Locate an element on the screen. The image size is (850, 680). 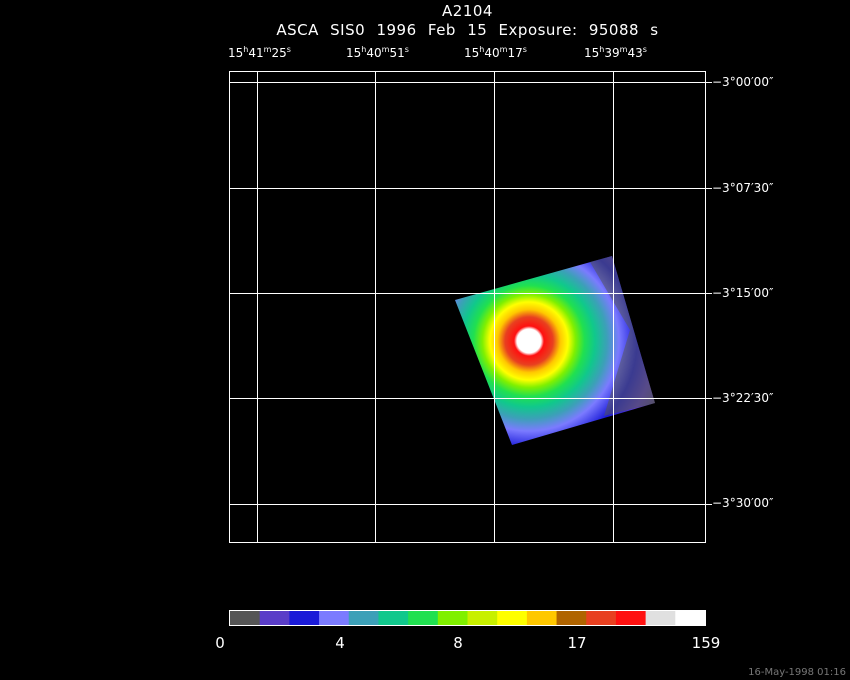
colorbar-frame is located at coordinates (467, 618).